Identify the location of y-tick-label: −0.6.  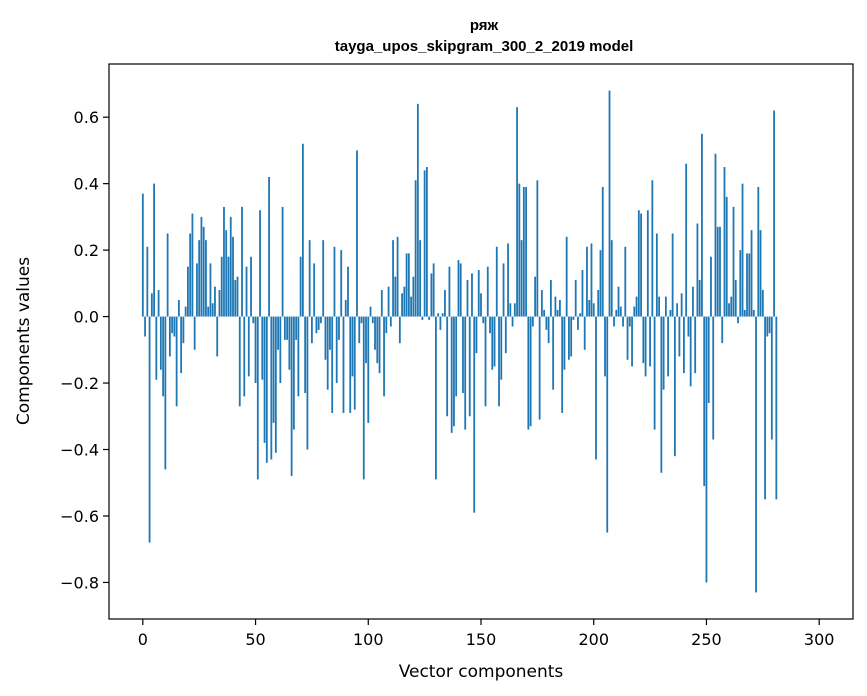
(79, 516).